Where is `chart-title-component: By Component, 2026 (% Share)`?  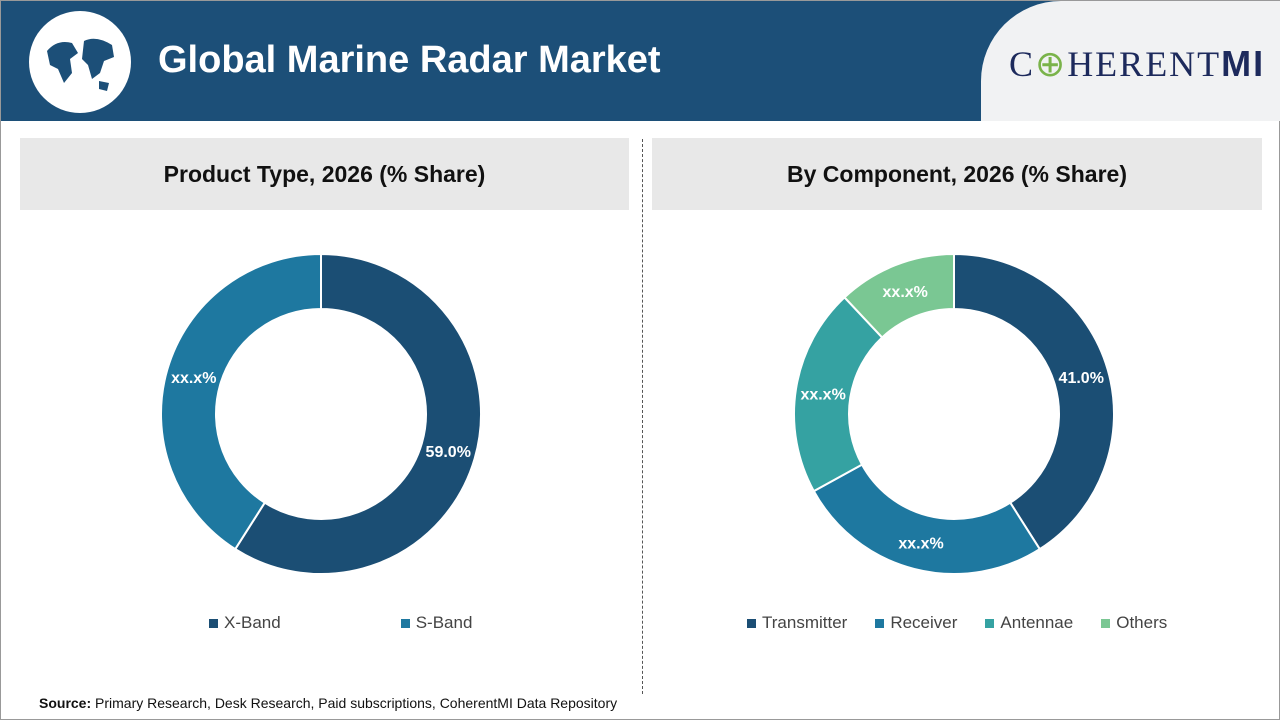 chart-title-component: By Component, 2026 (% Share) is located at coordinates (957, 174).